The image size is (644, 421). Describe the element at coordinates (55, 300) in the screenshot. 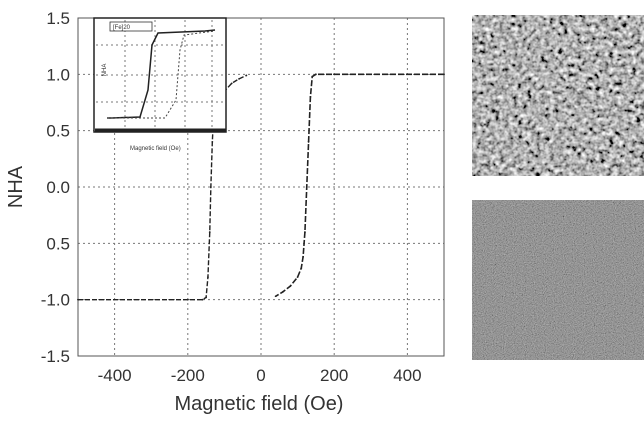

I see `y-tick-label: -1.0` at that location.